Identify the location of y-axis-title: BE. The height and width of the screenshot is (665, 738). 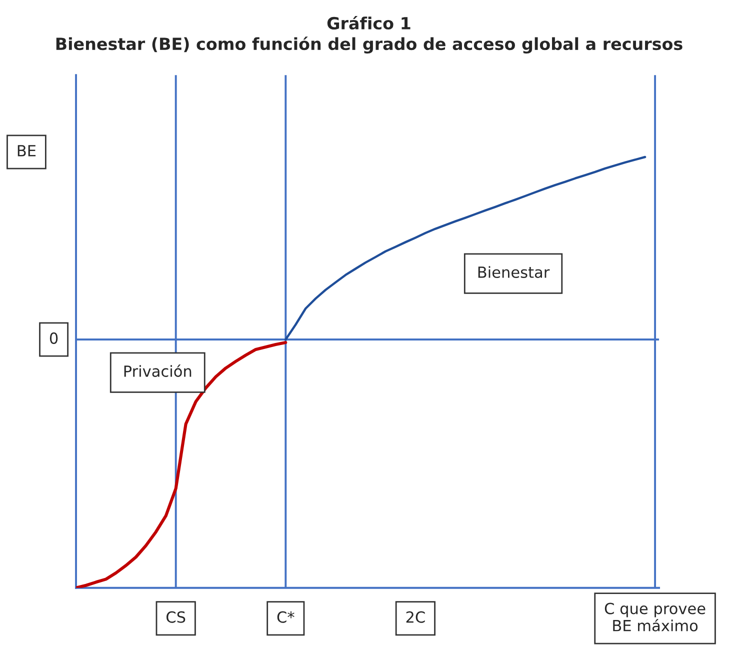
(27, 150).